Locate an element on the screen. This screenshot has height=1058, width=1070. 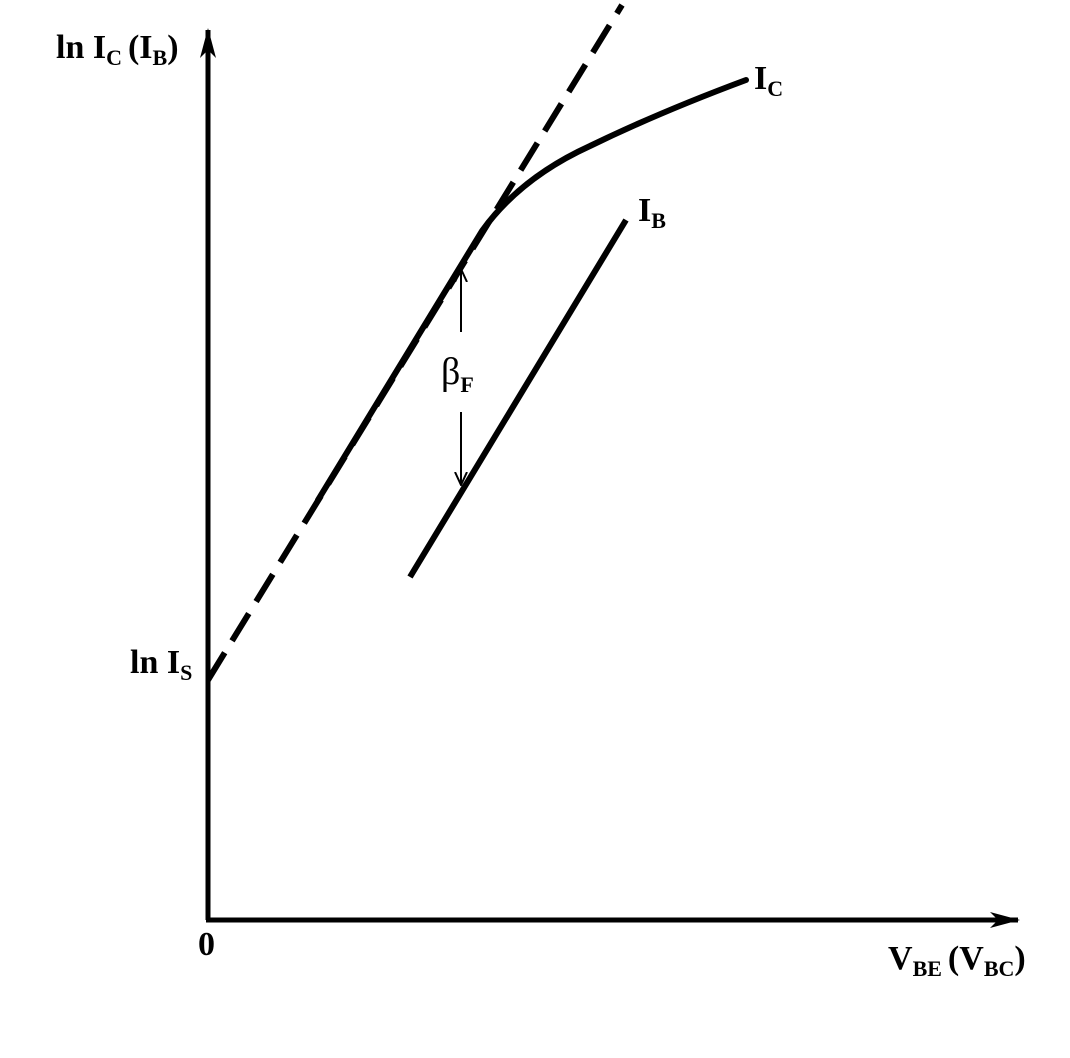
y-axis-label: ln IC (IB) is located at coordinates (117, 49).